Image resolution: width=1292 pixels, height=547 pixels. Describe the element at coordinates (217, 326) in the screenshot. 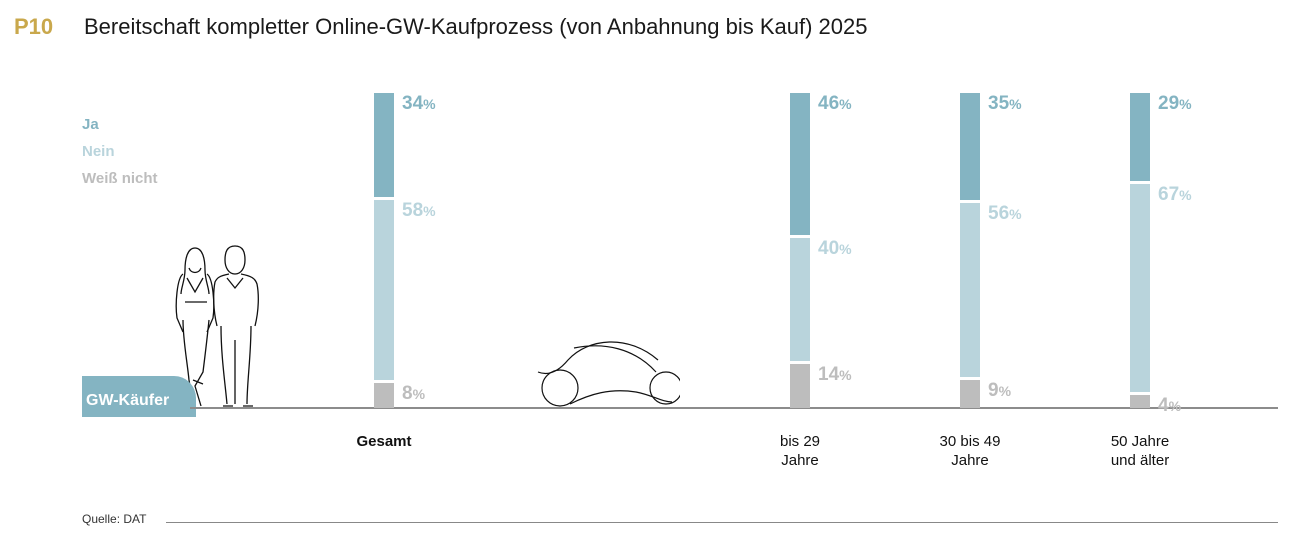

I see `couple-icon` at that location.